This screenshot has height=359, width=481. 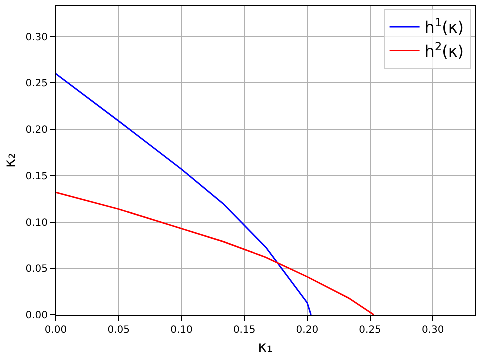 What do you see at coordinates (37, 84) in the screenshot?
I see `y-tick-label: 0.25` at bounding box center [37, 84].